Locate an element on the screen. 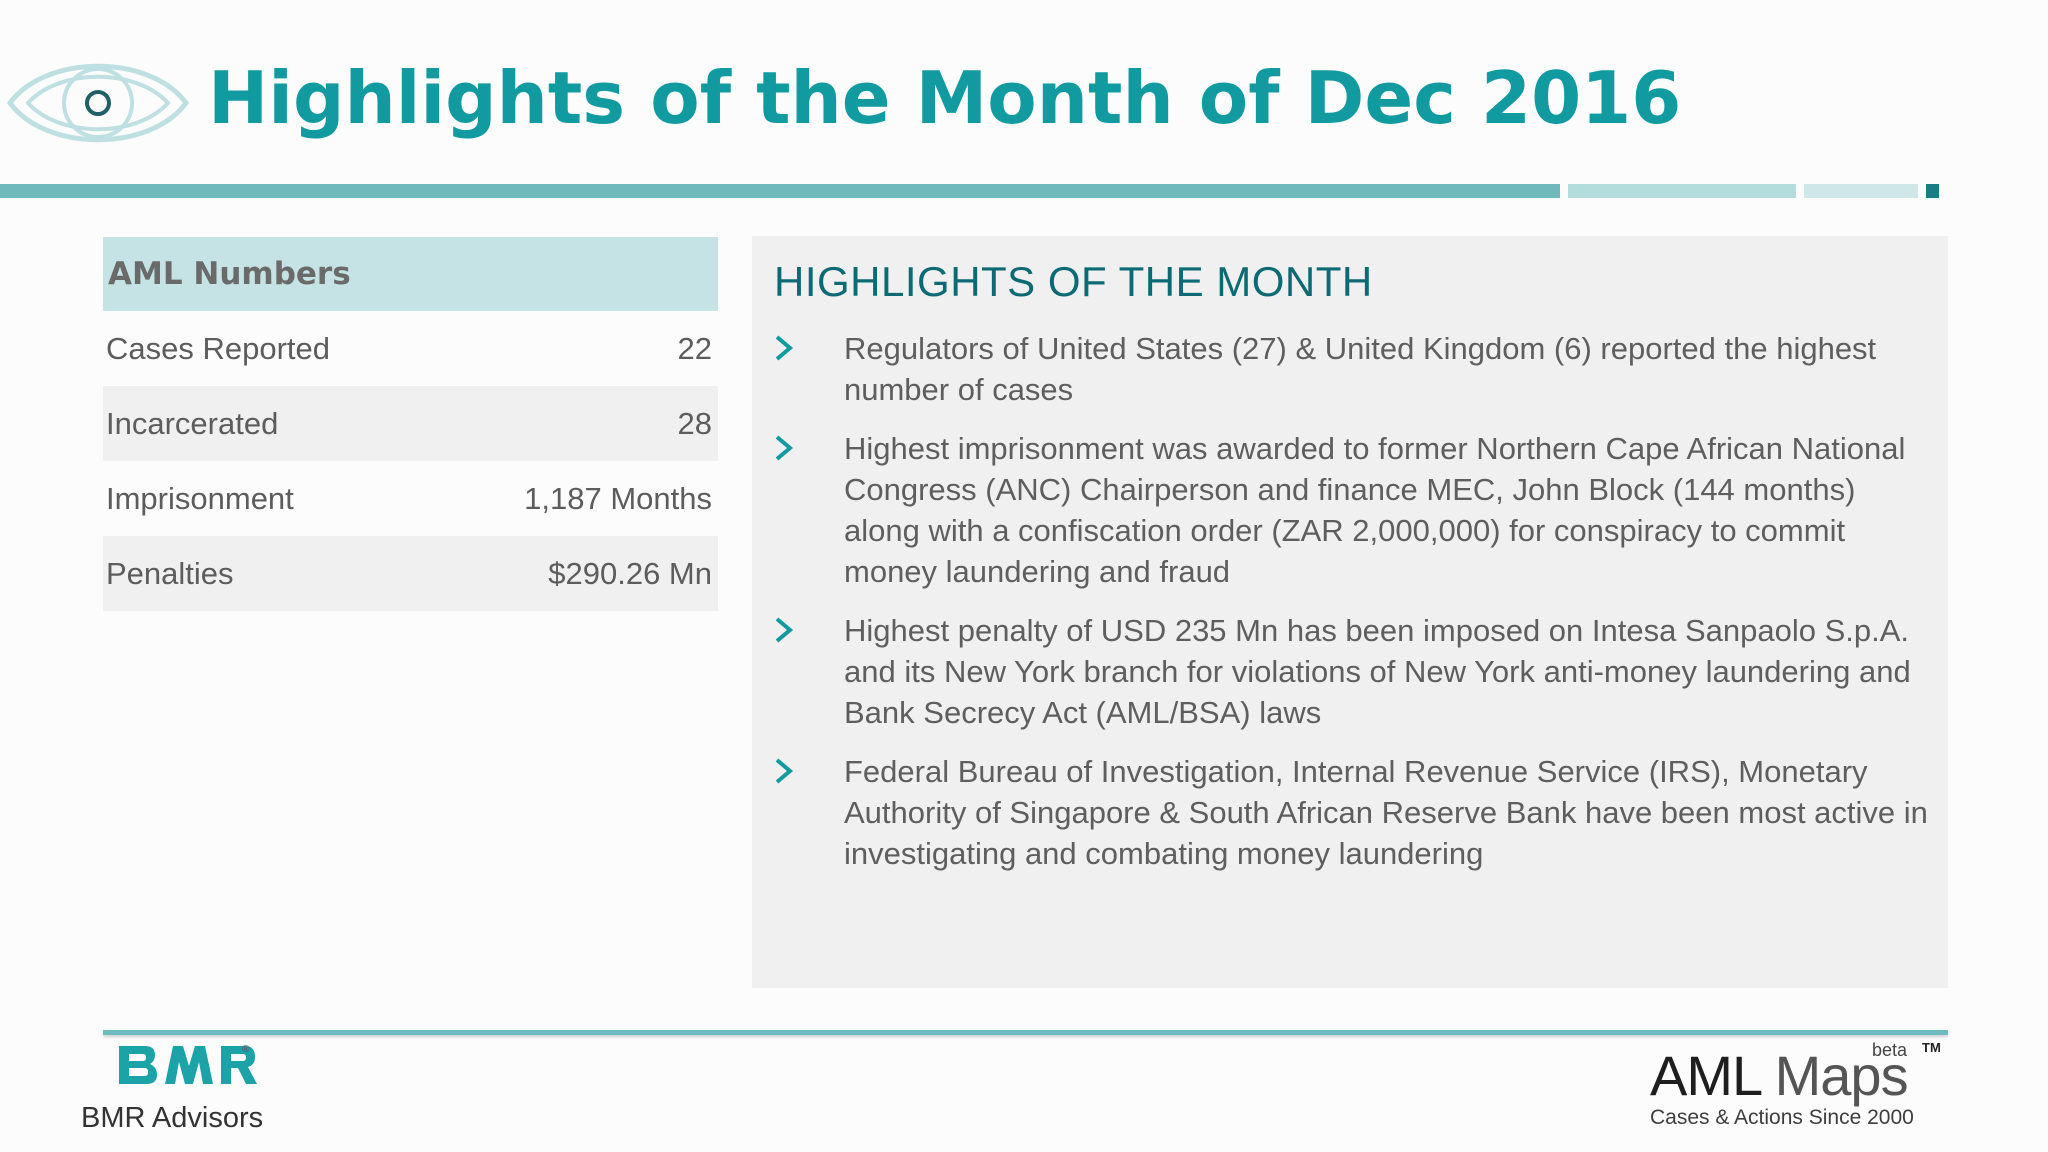  row-value: 28 is located at coordinates (694, 423).